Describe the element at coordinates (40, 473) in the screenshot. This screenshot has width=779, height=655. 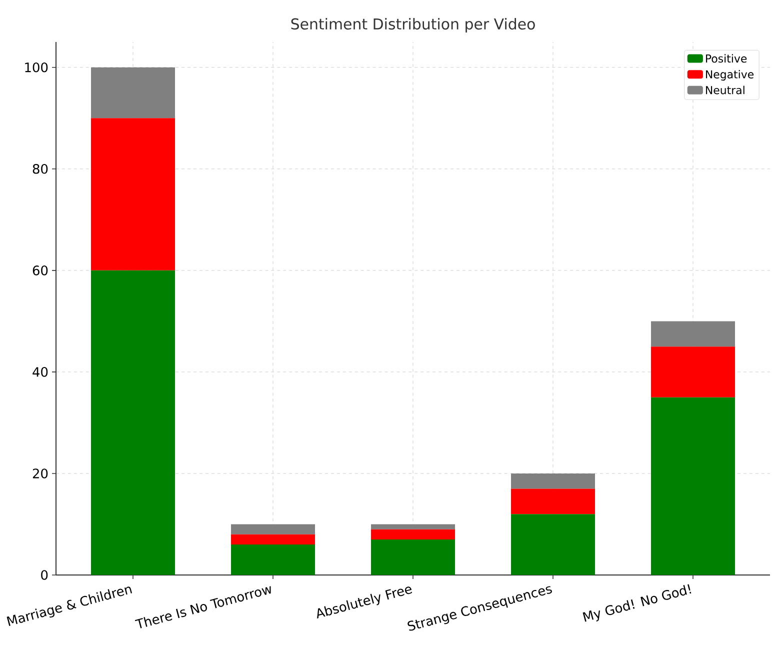
I see `y-tick-label: 20` at that location.